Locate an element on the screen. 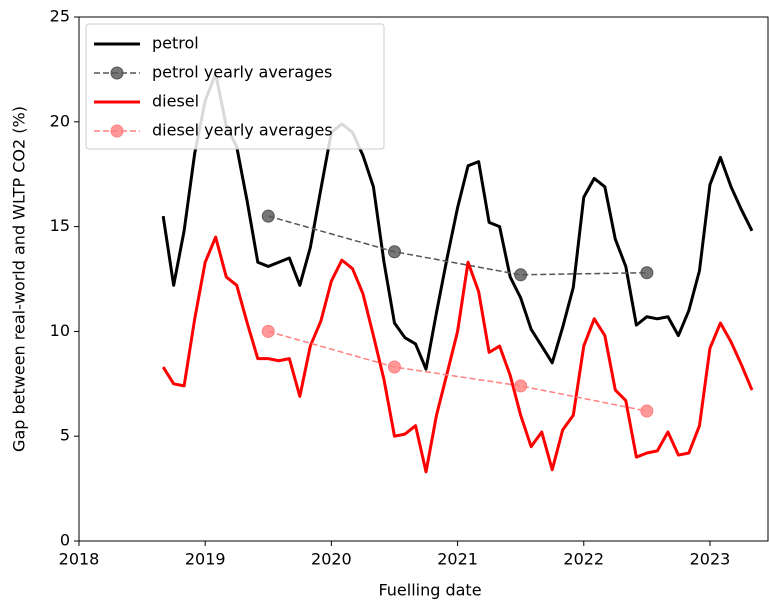 The height and width of the screenshot is (606, 769). x-tick-label: 2022 is located at coordinates (583, 559).